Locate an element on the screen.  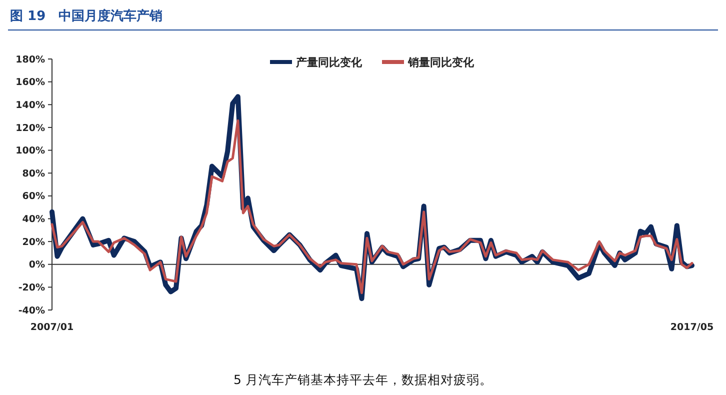
x-tick-label: 2007/01 is located at coordinates (52, 327).